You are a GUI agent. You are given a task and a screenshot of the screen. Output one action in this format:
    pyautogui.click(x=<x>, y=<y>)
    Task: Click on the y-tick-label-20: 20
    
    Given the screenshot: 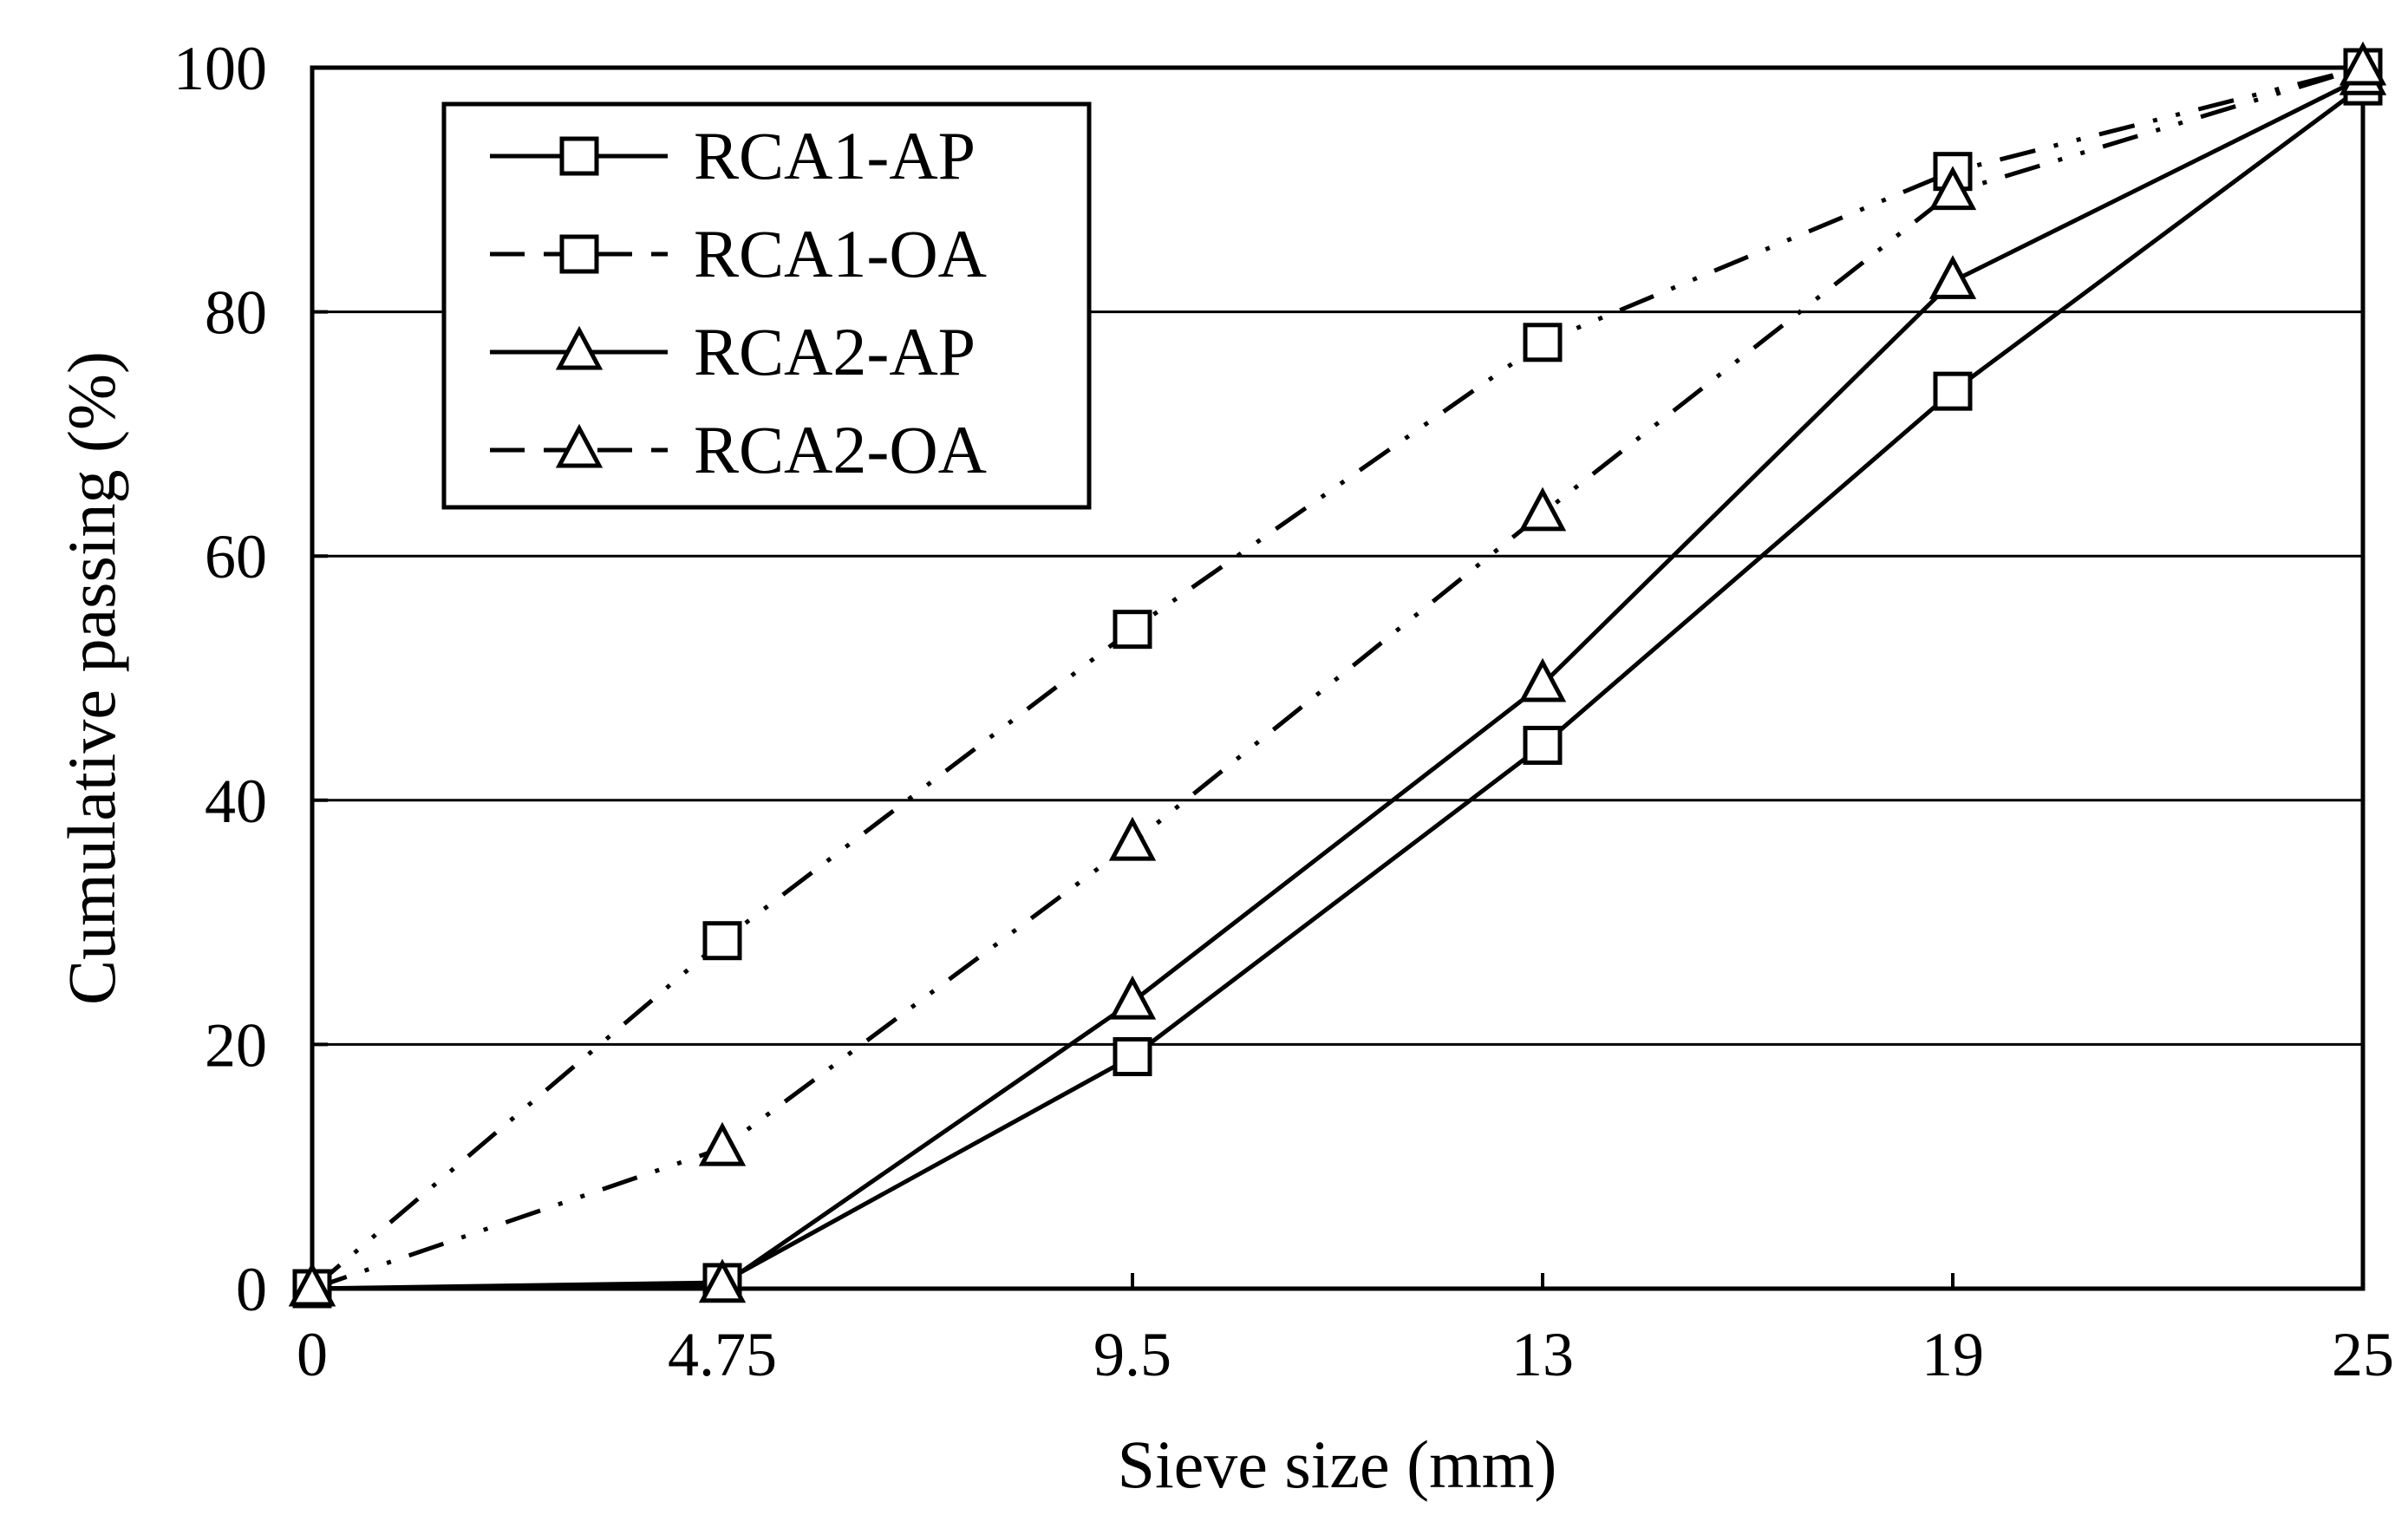 What is the action you would take?
    pyautogui.click(x=236, y=1045)
    